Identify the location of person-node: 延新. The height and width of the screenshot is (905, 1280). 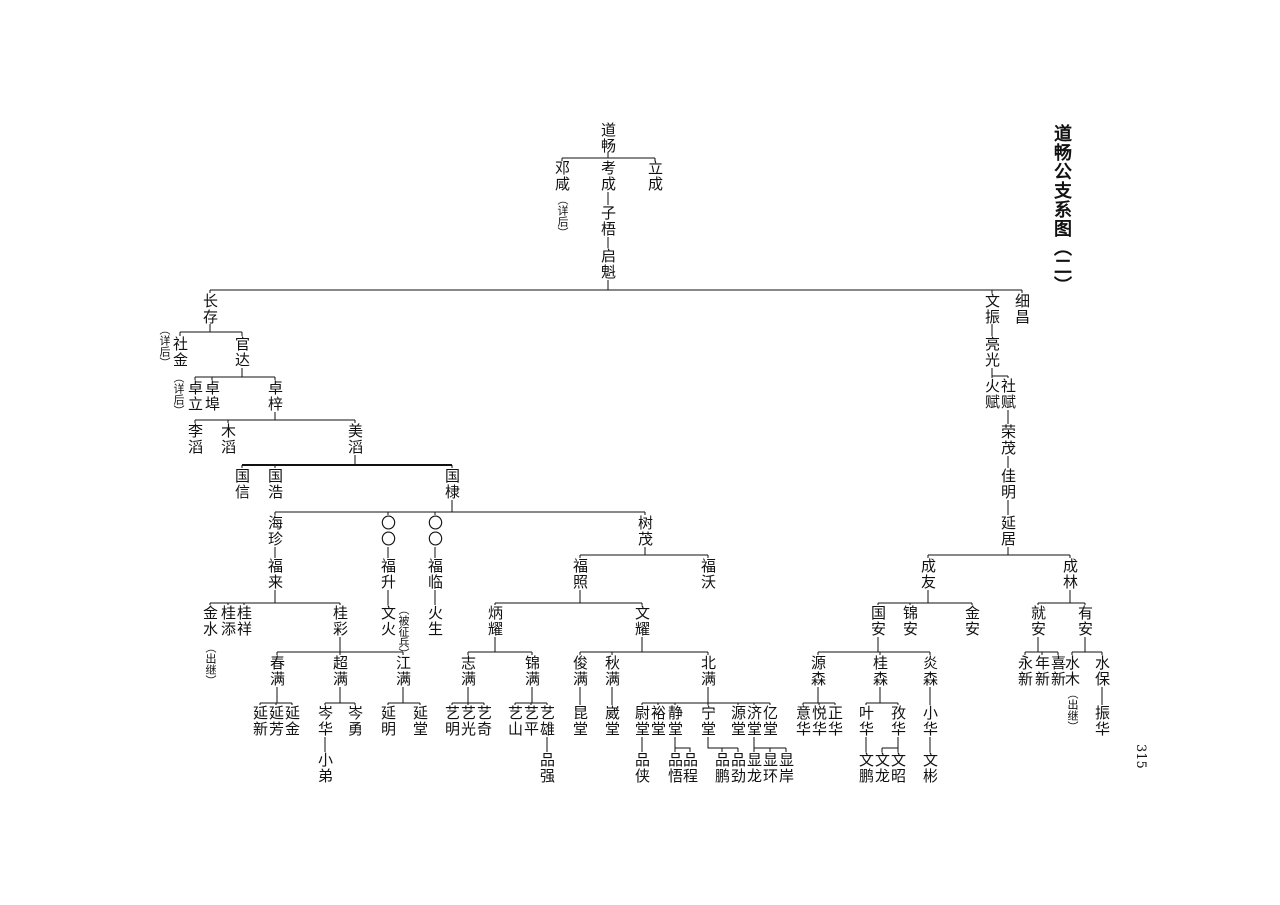
(260, 721).